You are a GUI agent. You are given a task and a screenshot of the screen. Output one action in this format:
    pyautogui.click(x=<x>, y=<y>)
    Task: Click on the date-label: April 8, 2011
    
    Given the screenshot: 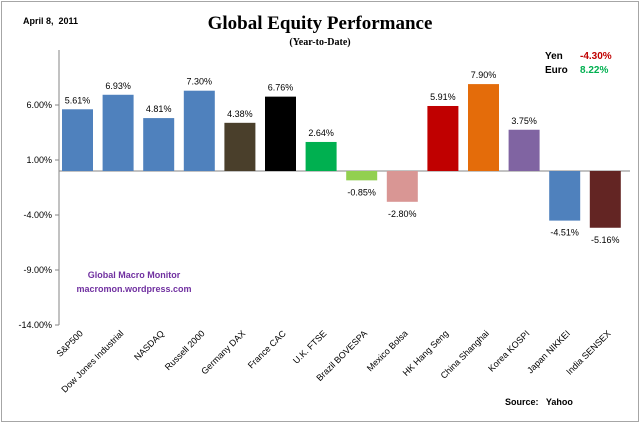 What is the action you would take?
    pyautogui.click(x=50, y=21)
    